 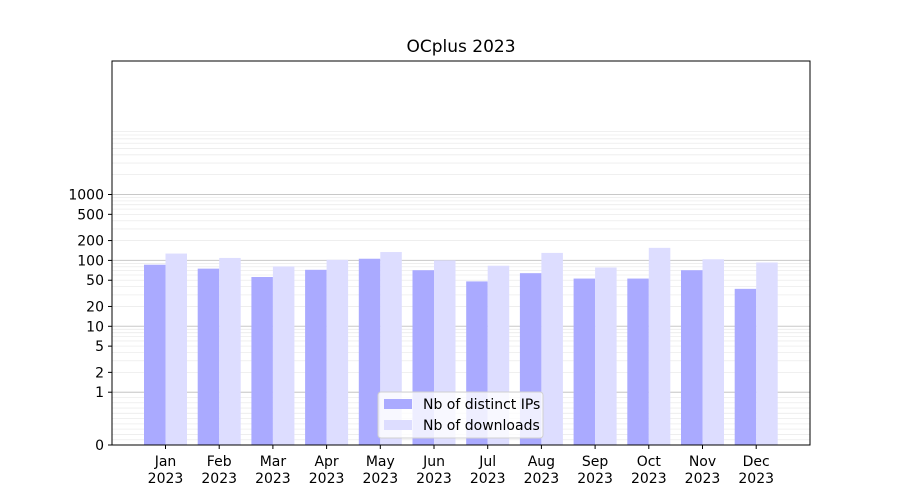 I want to click on y-tick-label: 1000, so click(x=86, y=196).